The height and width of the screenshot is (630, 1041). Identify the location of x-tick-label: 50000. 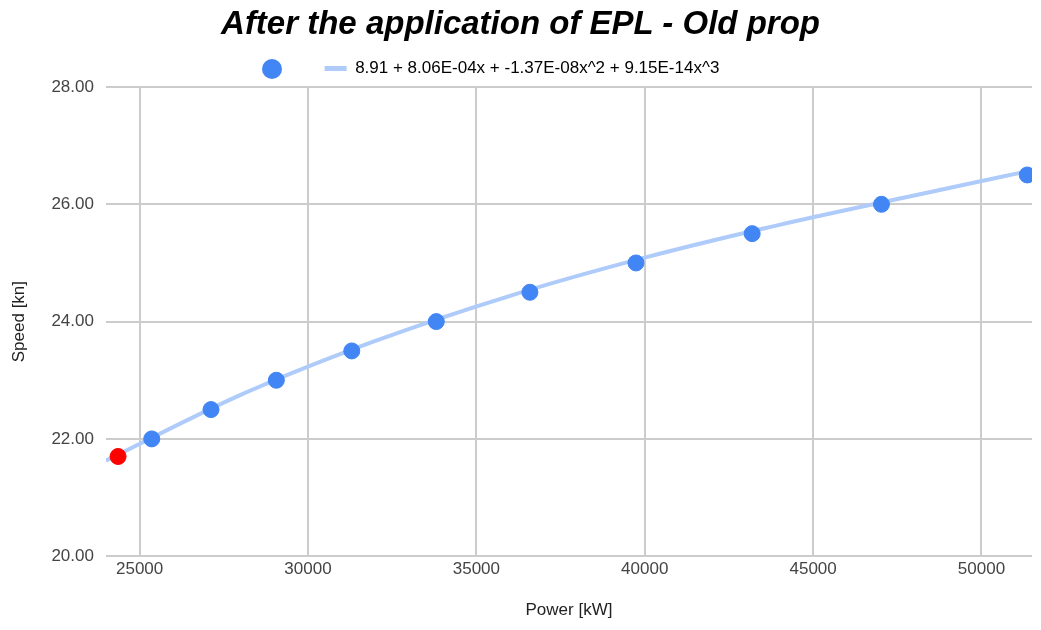
(981, 569).